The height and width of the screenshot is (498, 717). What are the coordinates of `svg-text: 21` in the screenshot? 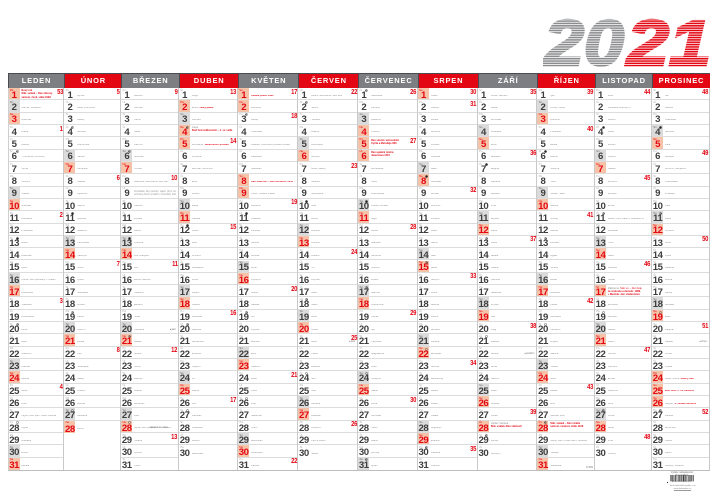 It's located at (668, 43).